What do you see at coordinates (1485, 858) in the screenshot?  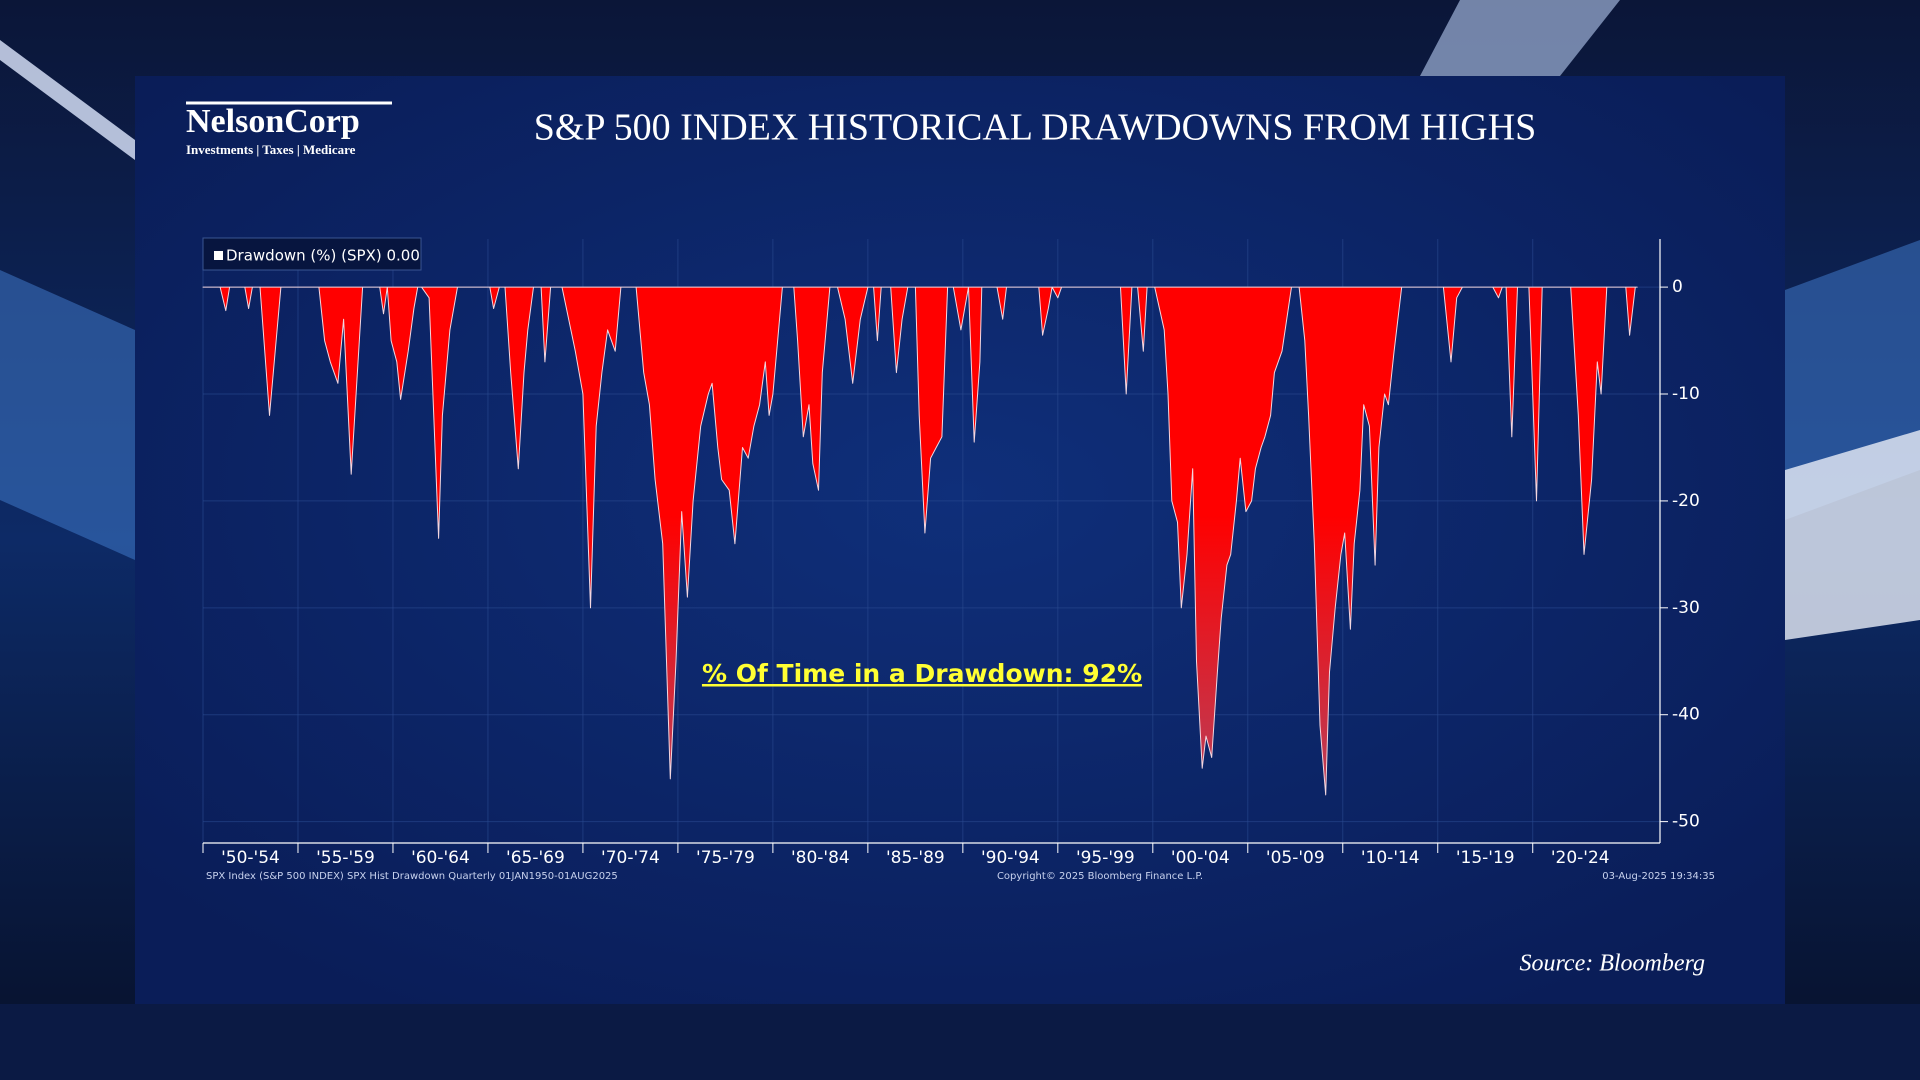 I see `x-tick-label: '15-'19` at bounding box center [1485, 858].